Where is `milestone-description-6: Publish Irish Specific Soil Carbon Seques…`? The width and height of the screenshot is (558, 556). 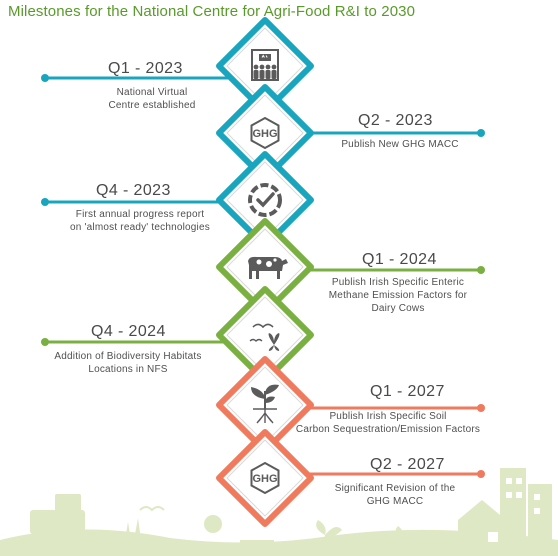
milestone-description-6: Publish Irish Specific Soil Carbon Seques… is located at coordinates (388, 423).